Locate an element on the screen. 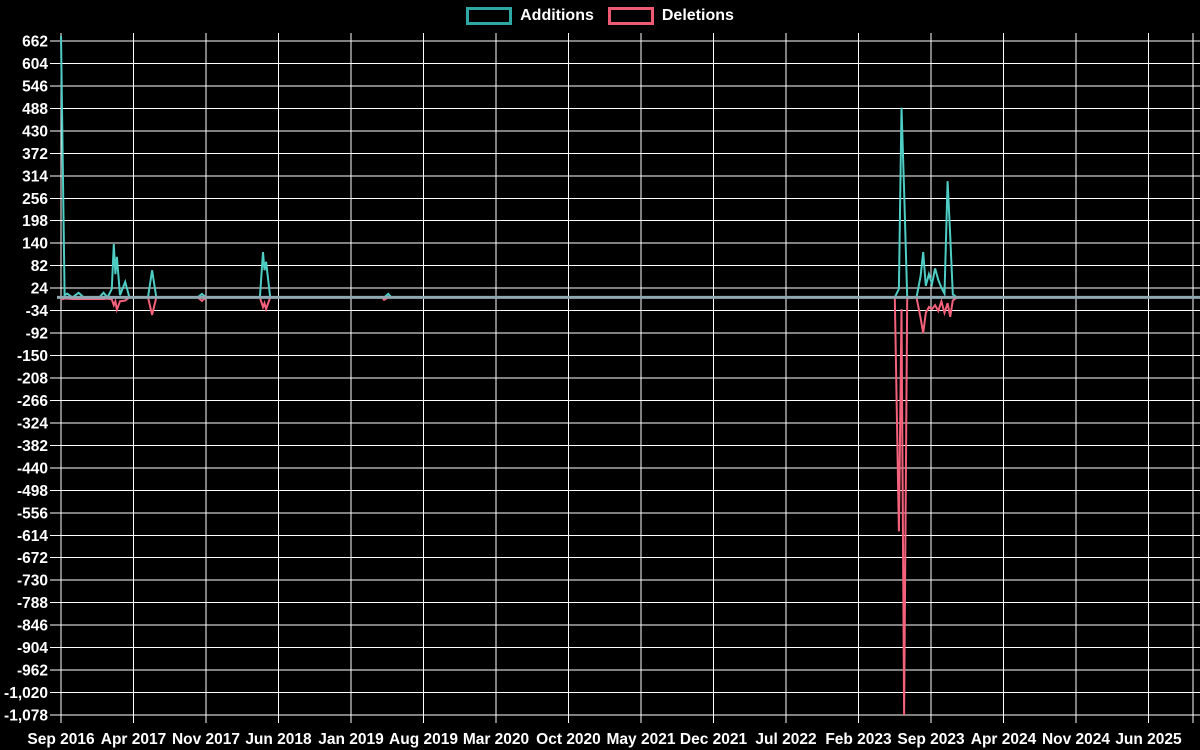 This screenshot has width=1200, height=750. legend-item-additions: Additions is located at coordinates (530, 16).